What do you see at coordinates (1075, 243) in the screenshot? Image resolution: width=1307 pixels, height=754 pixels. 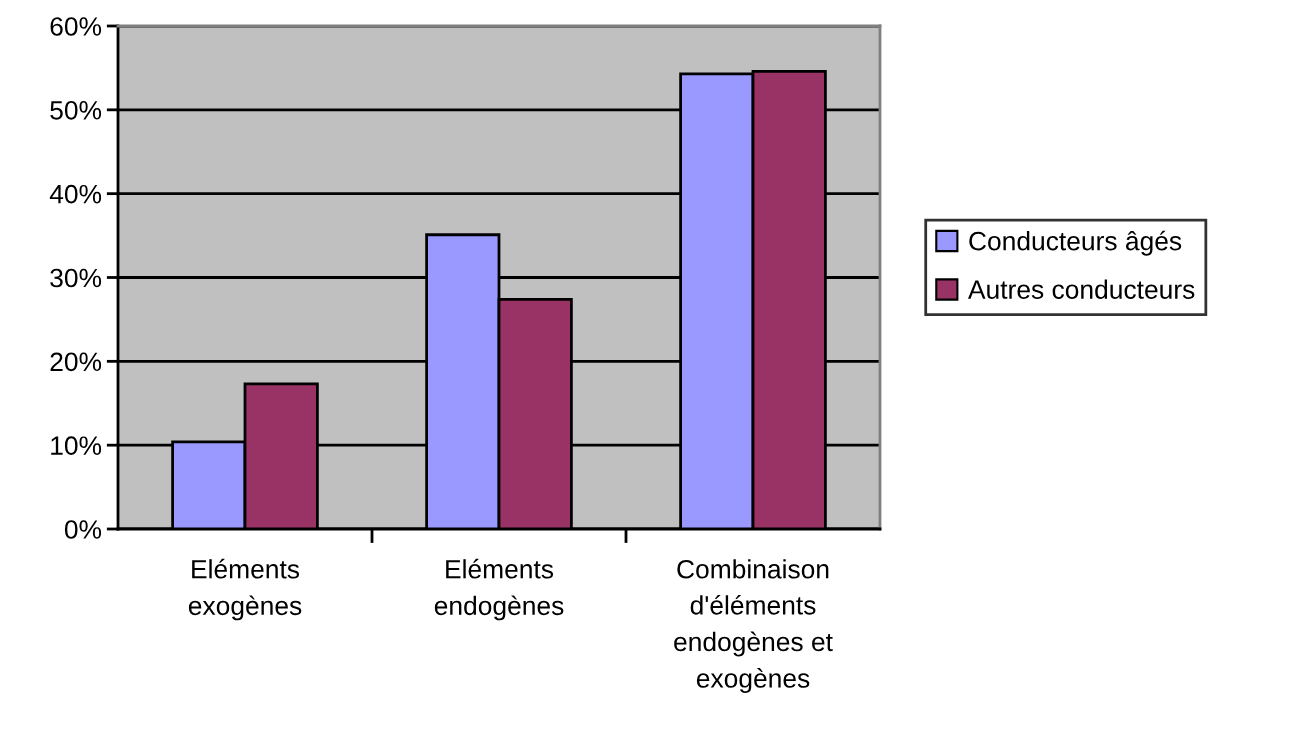 I see `legend-label: Conducteurs âgés` at bounding box center [1075, 243].